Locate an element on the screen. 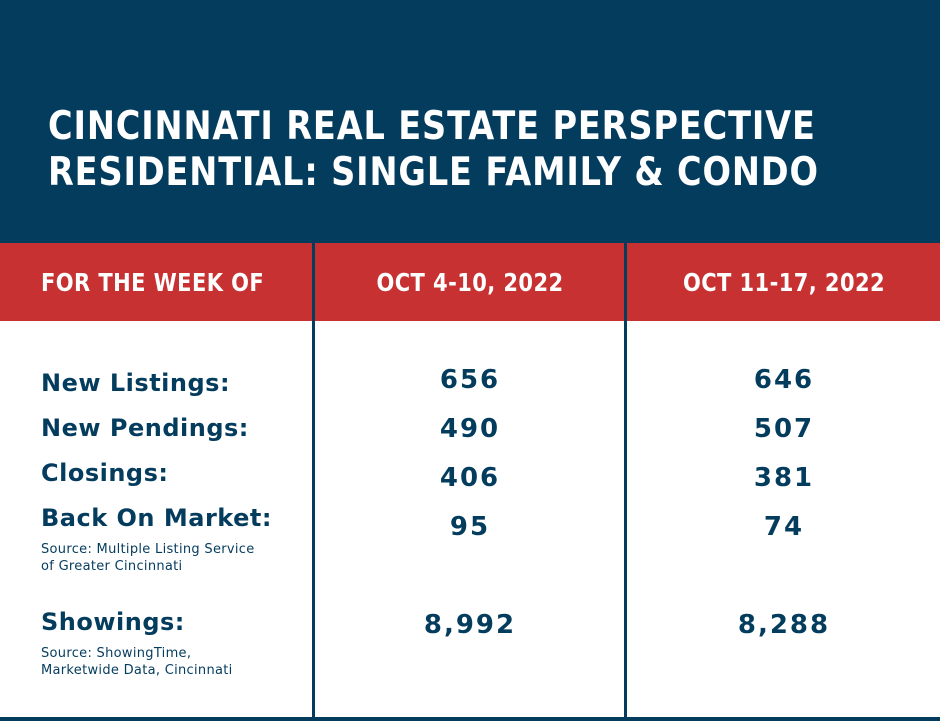 The image size is (940, 721). row-label-showings: Showings: is located at coordinates (113, 622).